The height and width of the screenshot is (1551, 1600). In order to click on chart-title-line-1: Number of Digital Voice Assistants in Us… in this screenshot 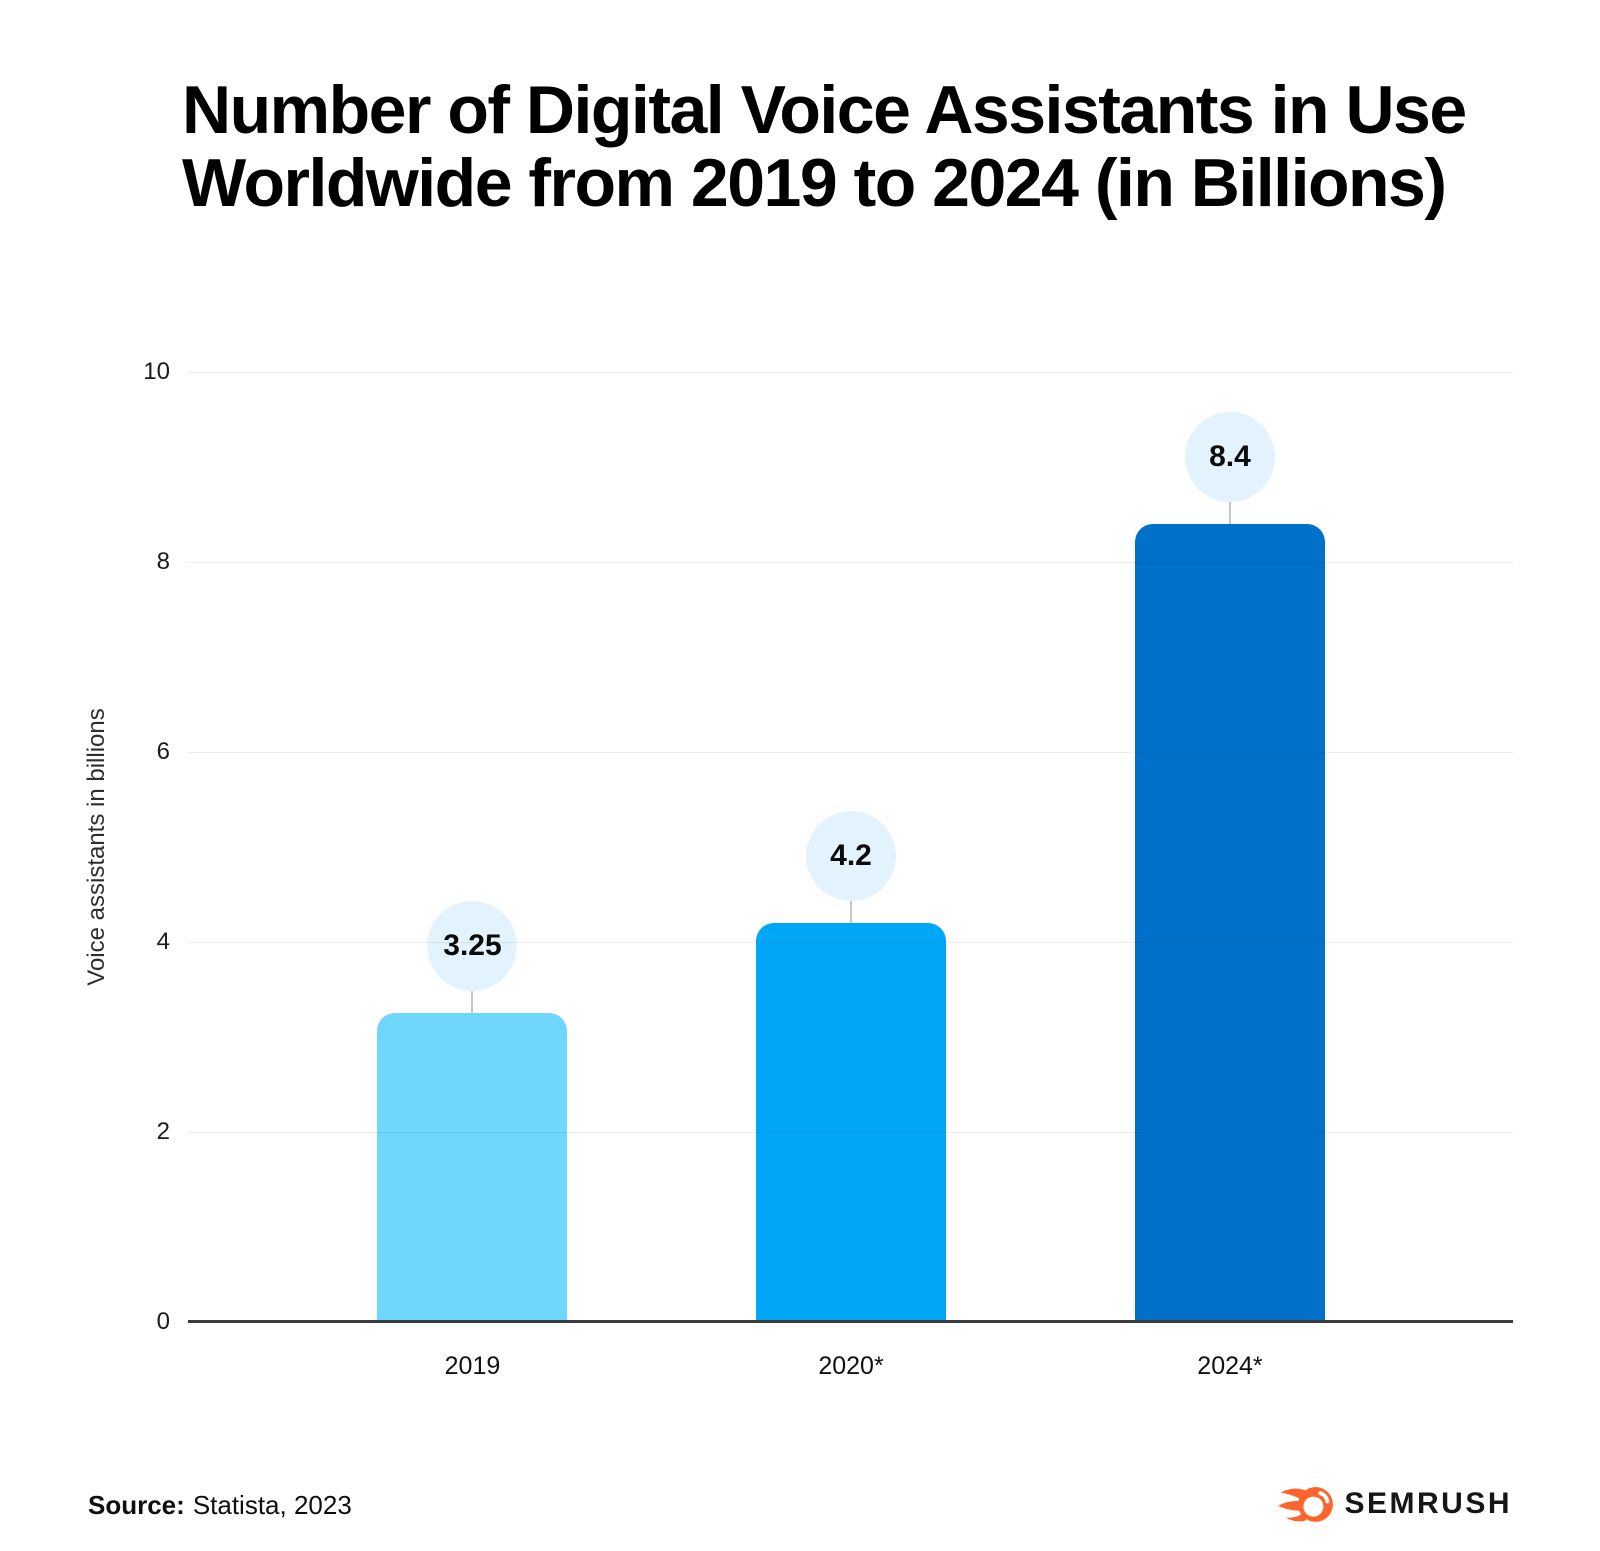, I will do `click(824, 110)`.